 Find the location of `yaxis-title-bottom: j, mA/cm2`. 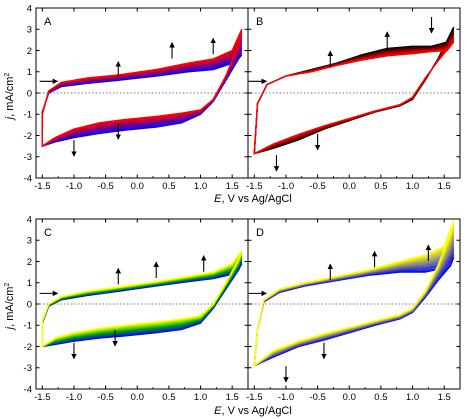

yaxis-title-bottom: j, mA/cm2 is located at coordinates (10, 307).